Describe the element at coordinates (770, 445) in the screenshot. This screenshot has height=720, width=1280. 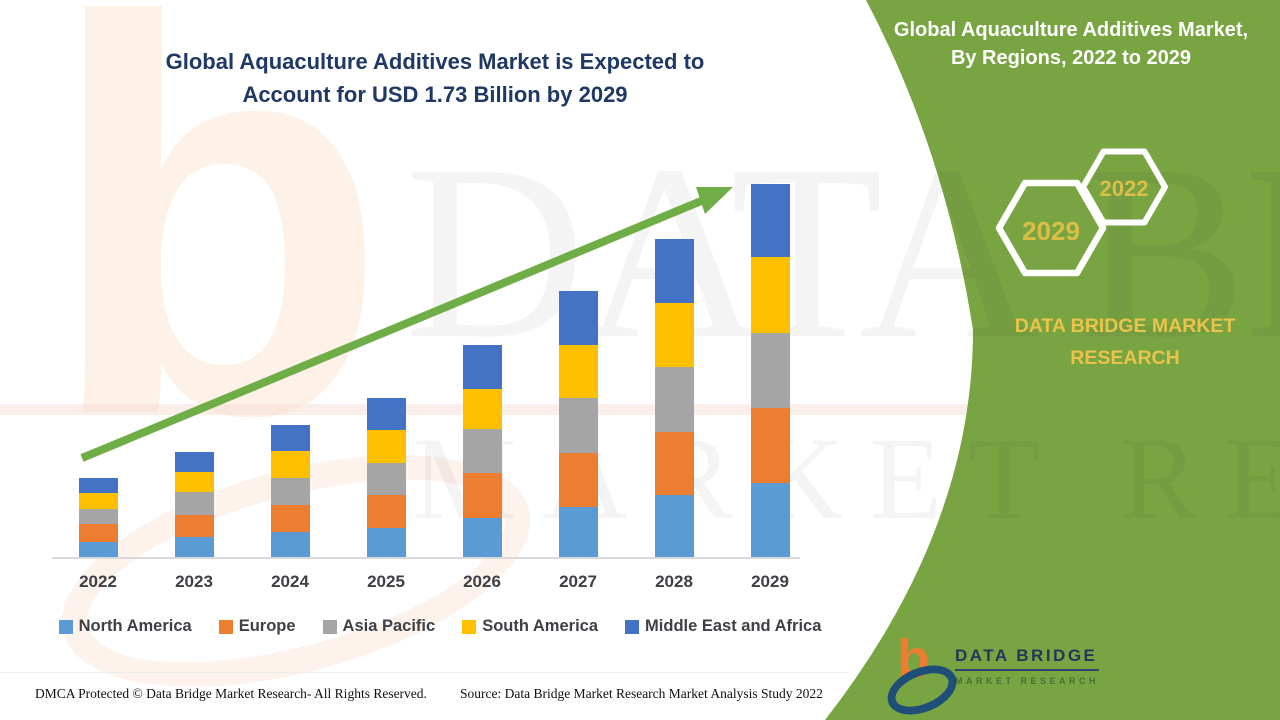
I see `bar-segment-2029-europe` at that location.